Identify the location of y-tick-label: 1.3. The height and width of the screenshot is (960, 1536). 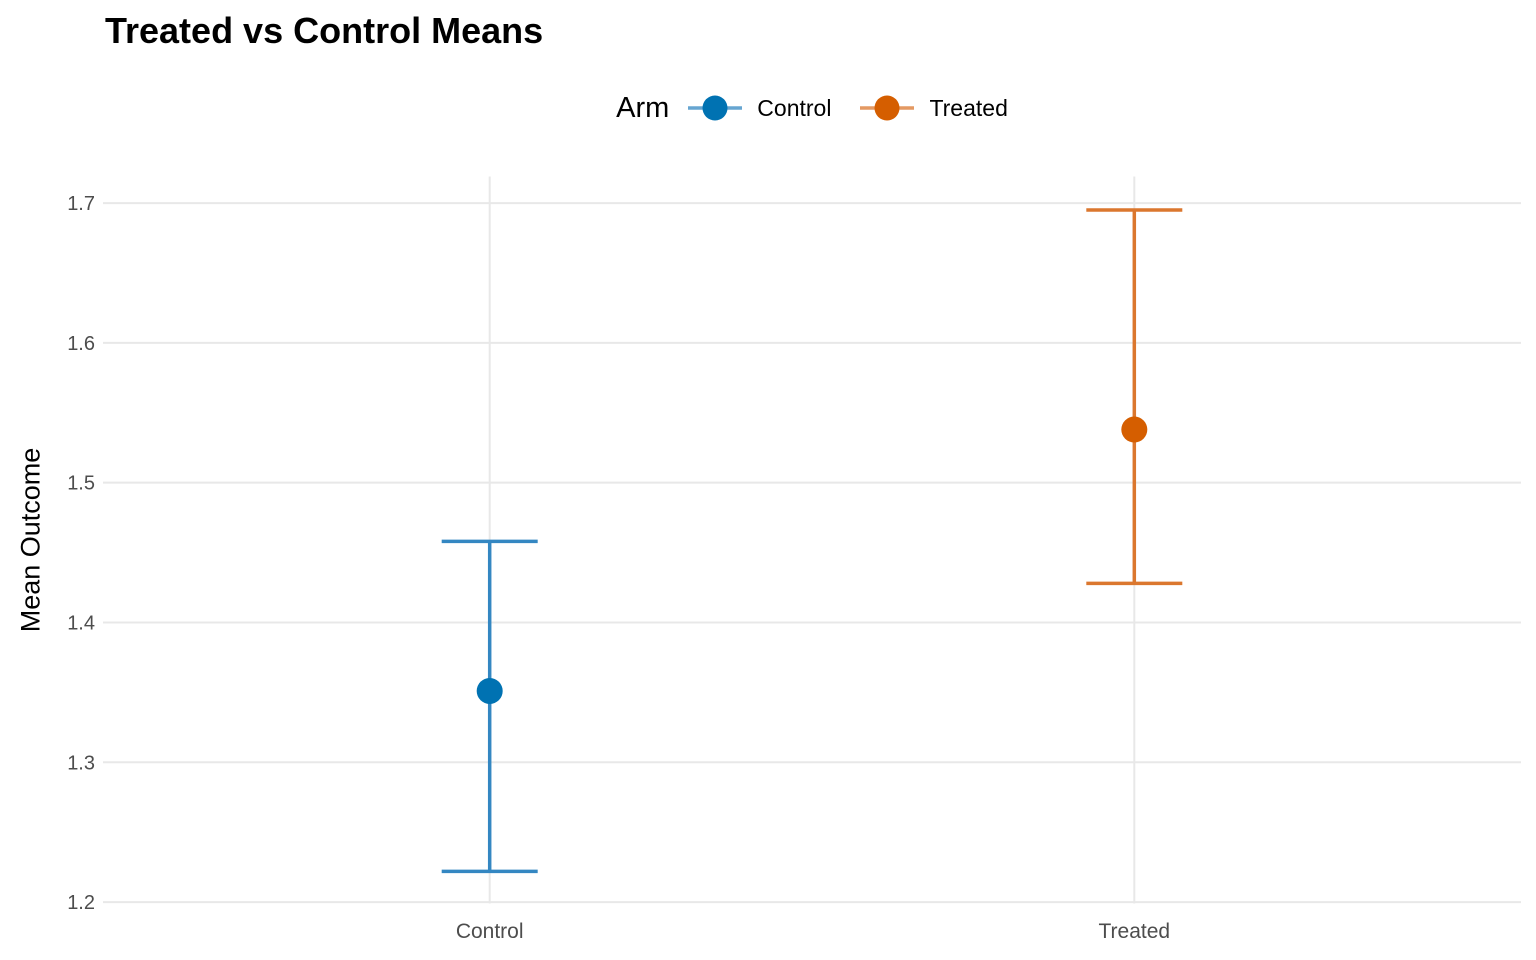
(81, 763).